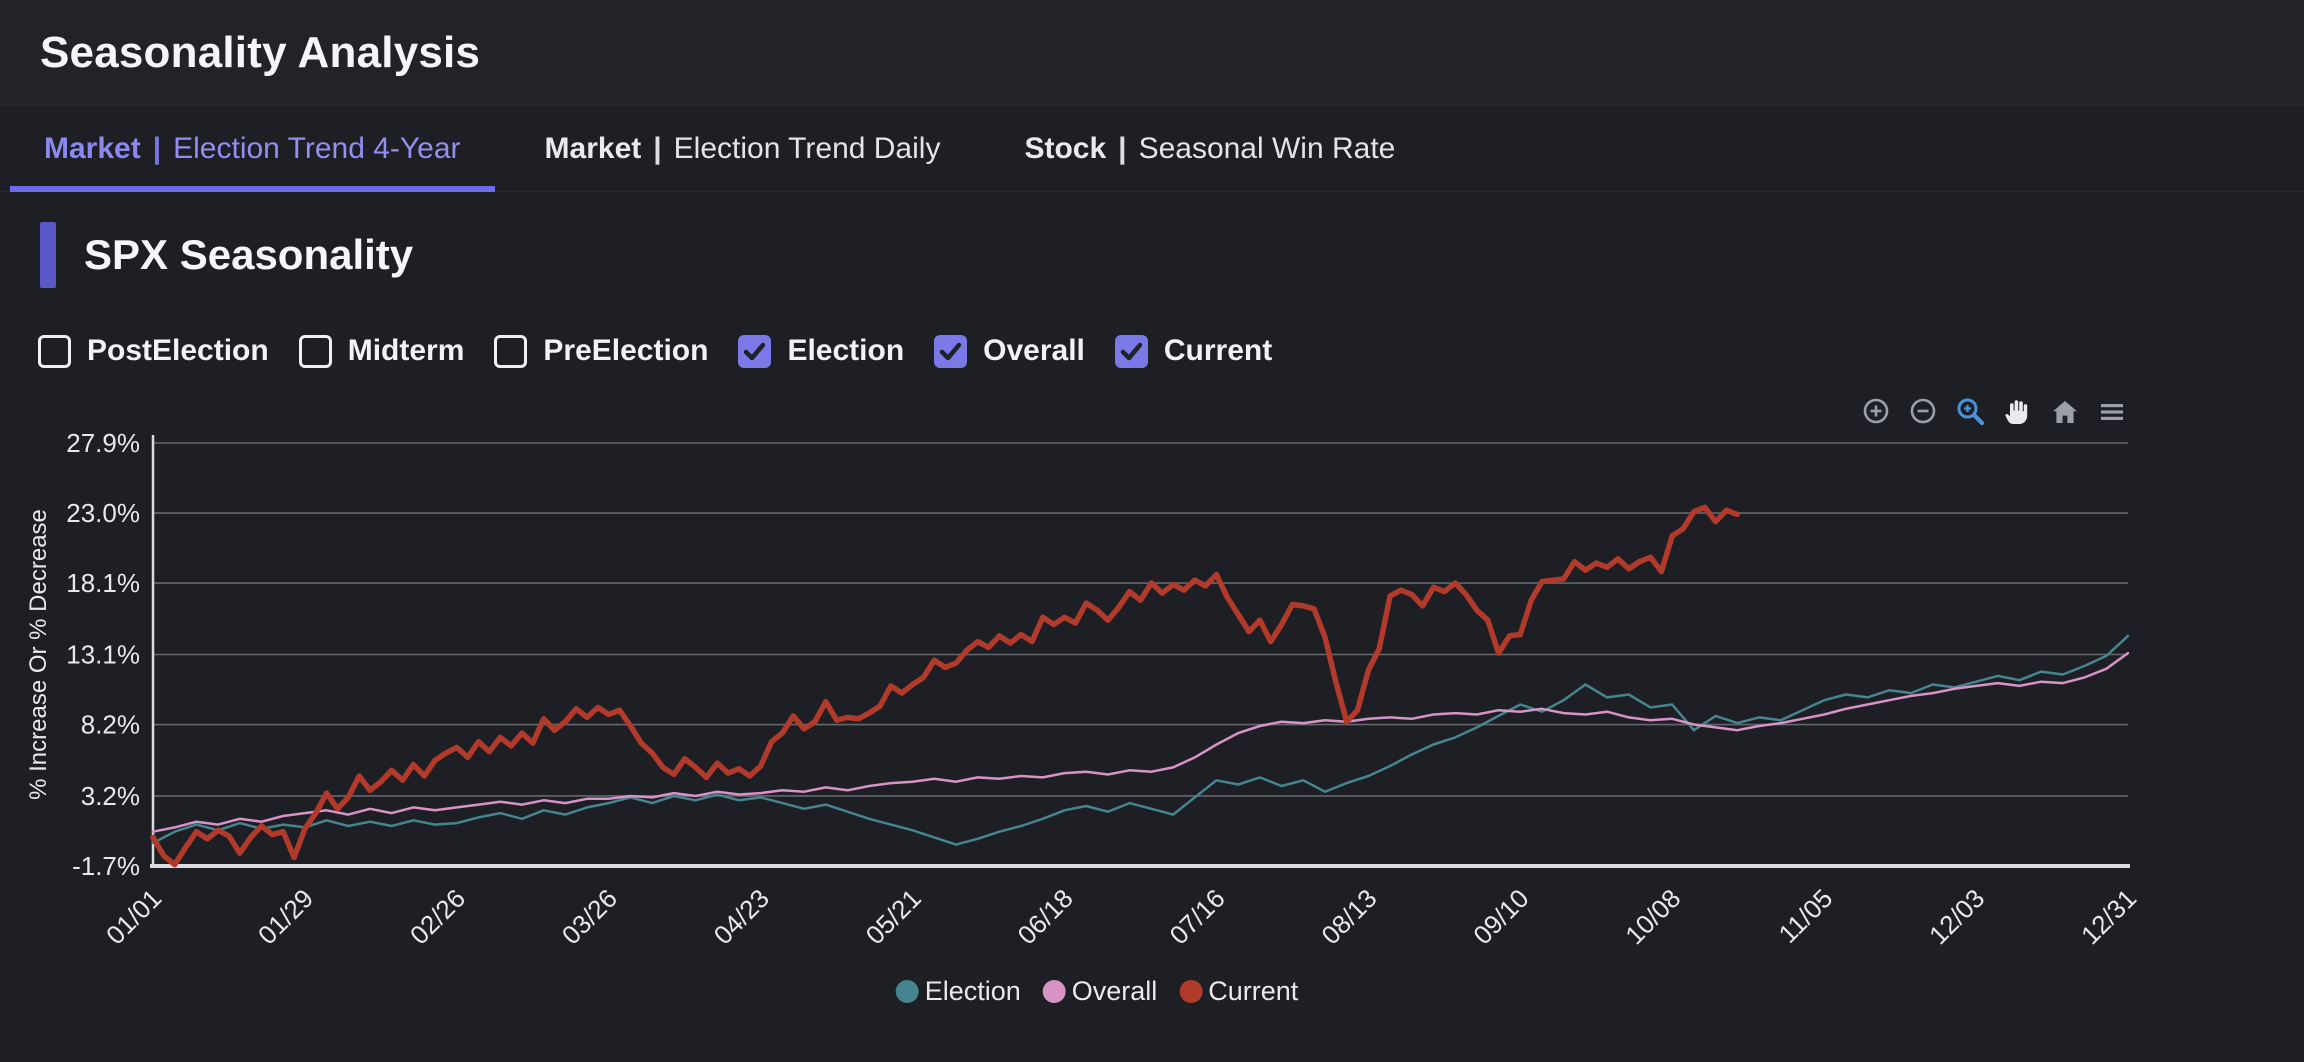 The image size is (2304, 1062). What do you see at coordinates (406, 350) in the screenshot?
I see `checkbox-label: Midterm` at bounding box center [406, 350].